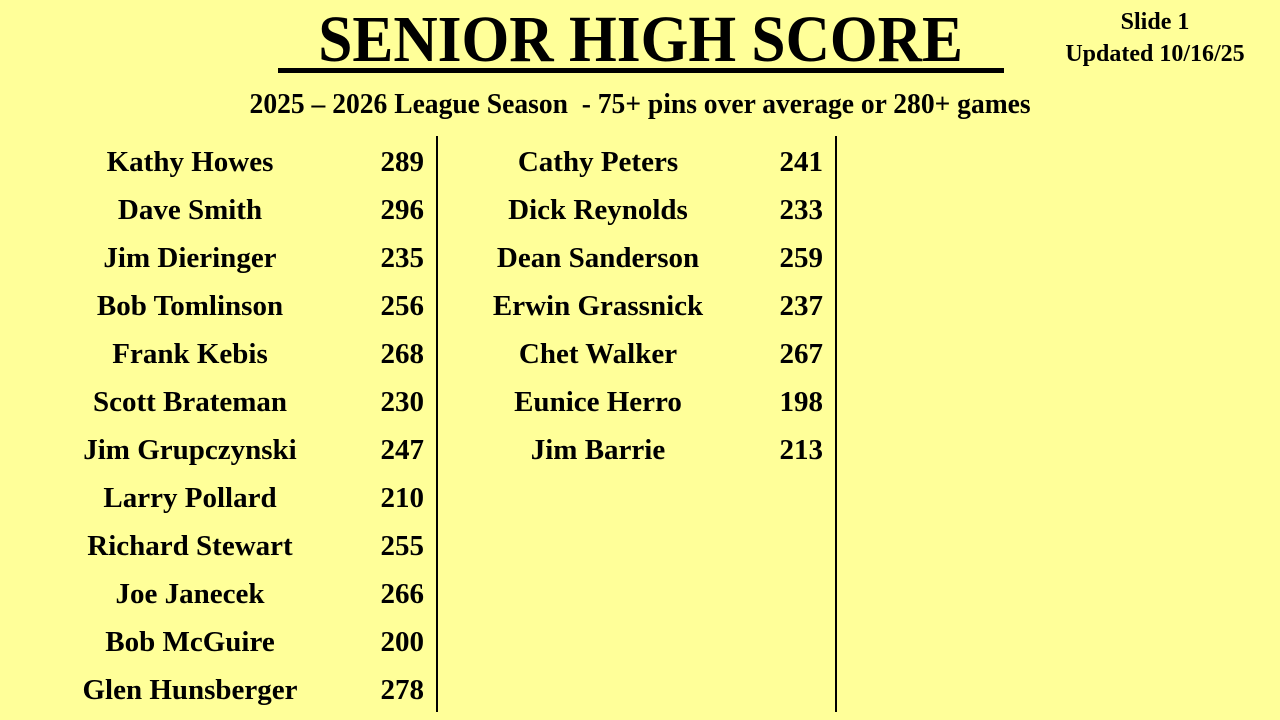 The image size is (1280, 720). Describe the element at coordinates (598, 402) in the screenshot. I see `bowler-name: Eunice Herro` at that location.